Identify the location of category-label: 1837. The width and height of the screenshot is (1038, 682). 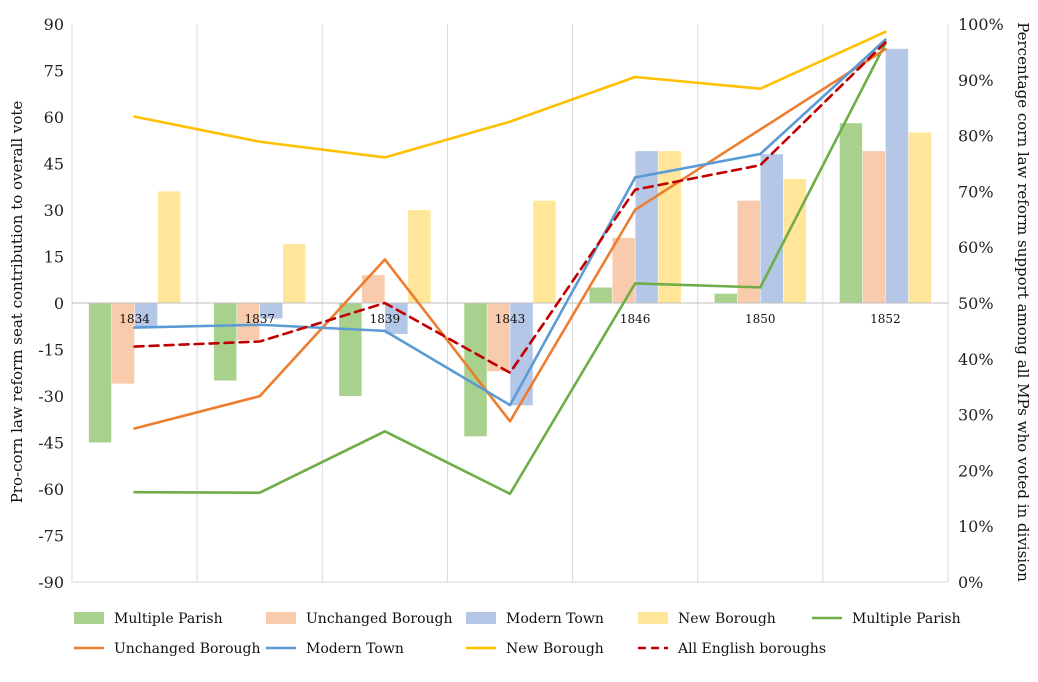
(259, 319).